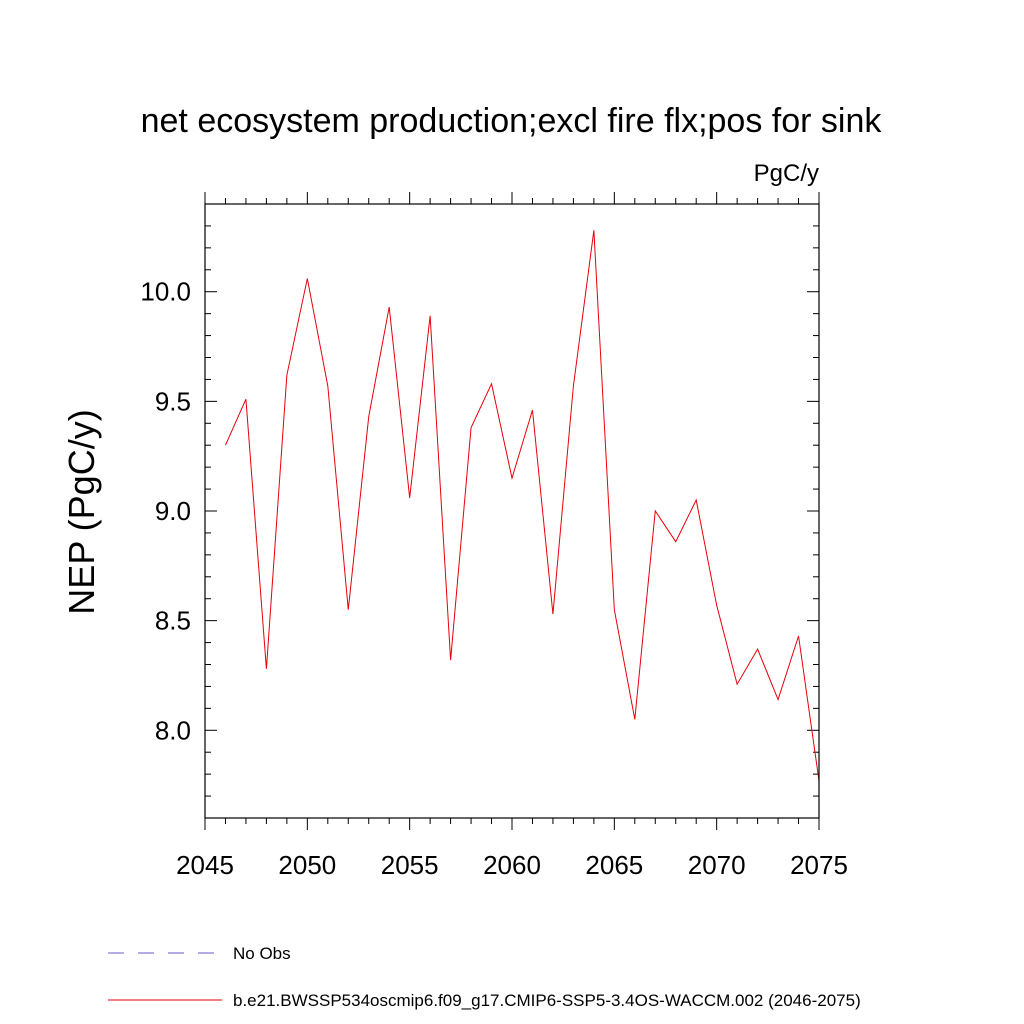  I want to click on x-tick-label: 2075, so click(819, 865).